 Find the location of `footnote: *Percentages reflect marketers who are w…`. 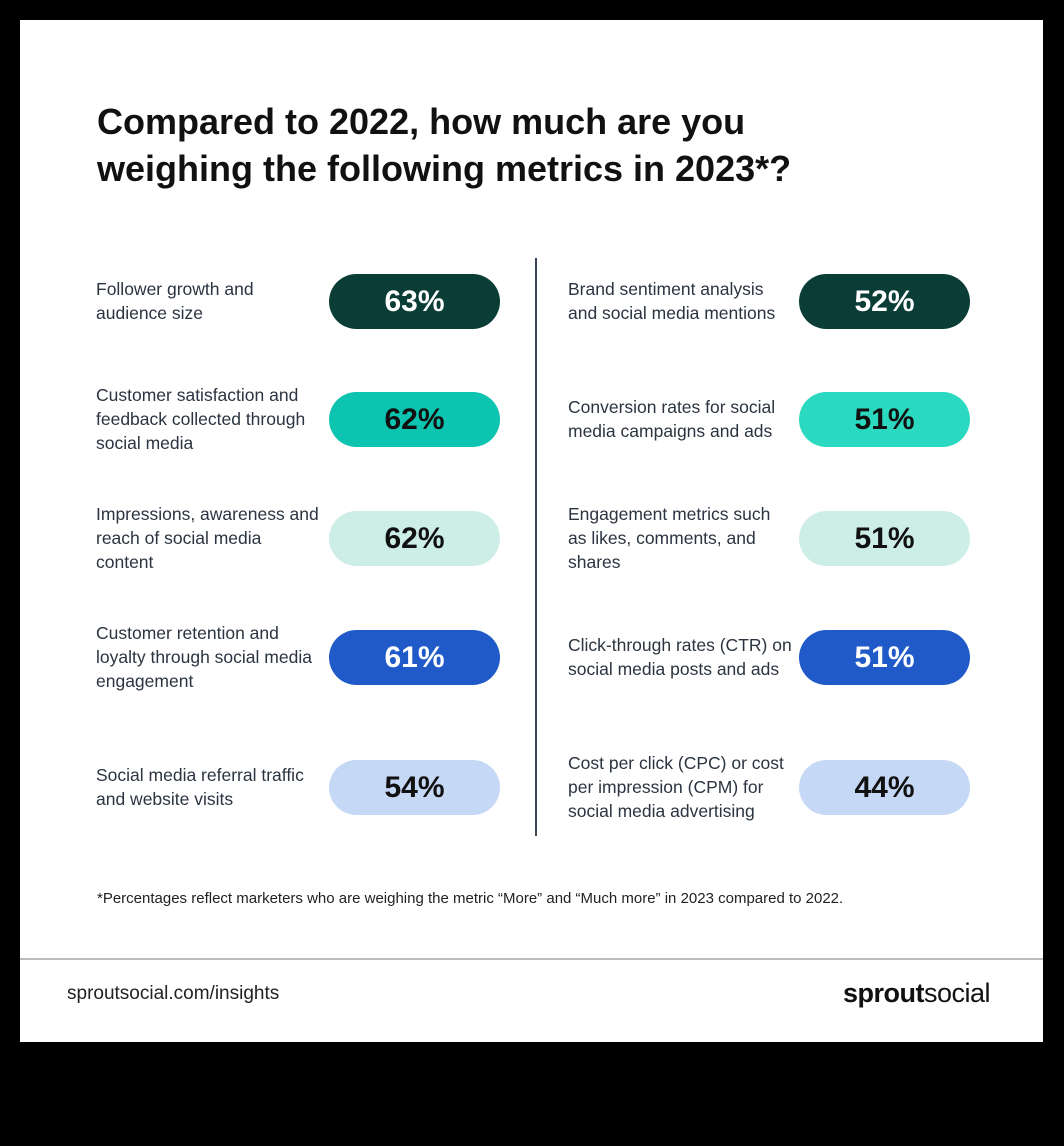

footnote: *Percentages reflect marketers who are w… is located at coordinates (470, 898).